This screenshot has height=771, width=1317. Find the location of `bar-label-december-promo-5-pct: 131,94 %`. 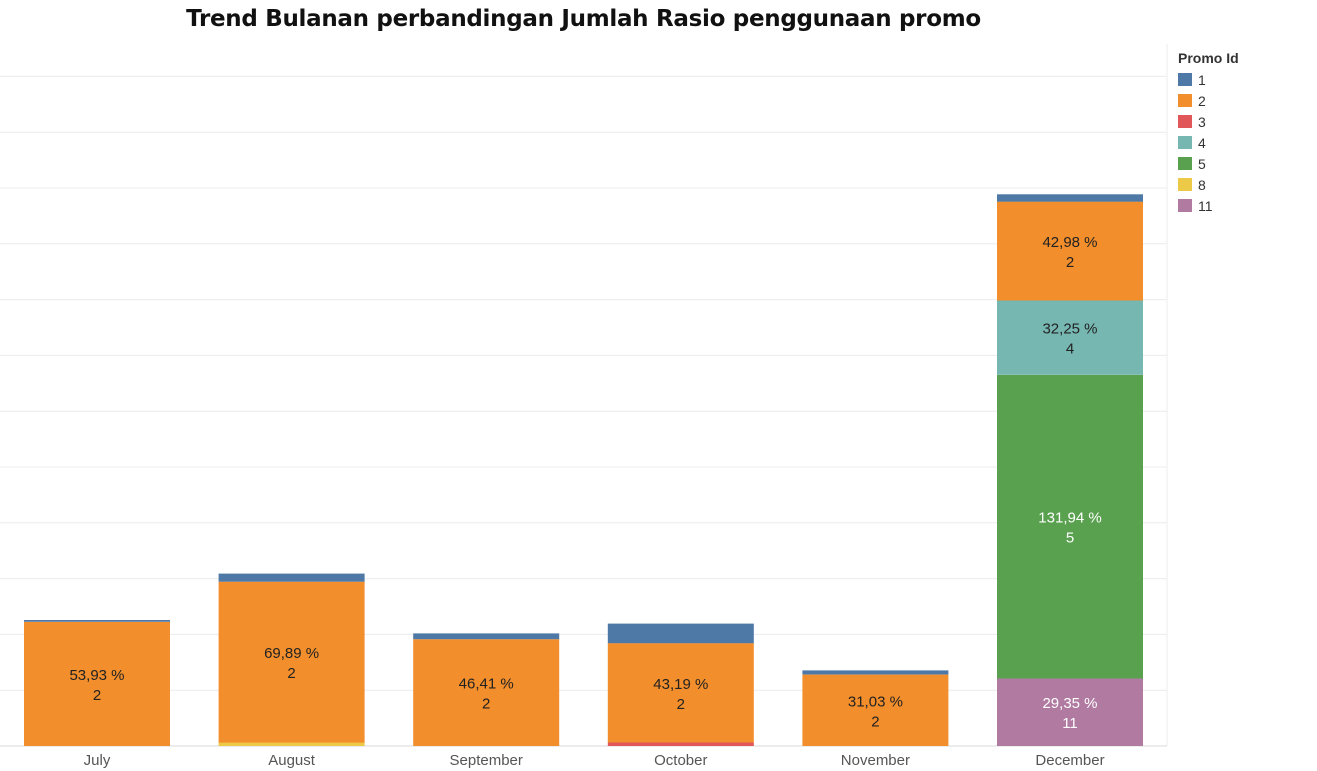

bar-label-december-promo-5-pct: 131,94 % is located at coordinates (1069, 518).